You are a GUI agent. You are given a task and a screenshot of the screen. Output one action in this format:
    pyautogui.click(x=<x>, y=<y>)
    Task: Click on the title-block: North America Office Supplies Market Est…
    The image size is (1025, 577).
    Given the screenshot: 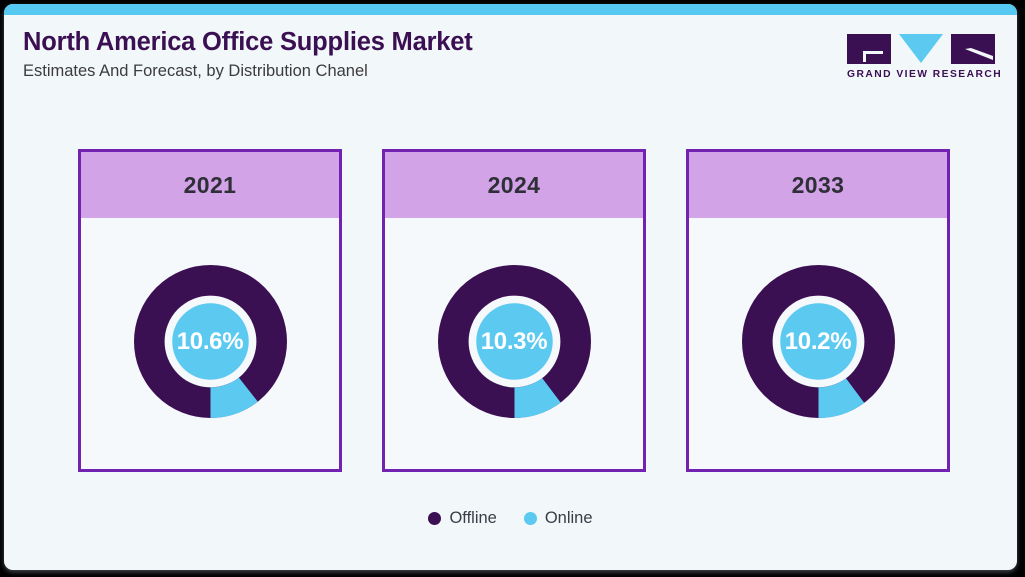 What is the action you would take?
    pyautogui.click(x=248, y=54)
    